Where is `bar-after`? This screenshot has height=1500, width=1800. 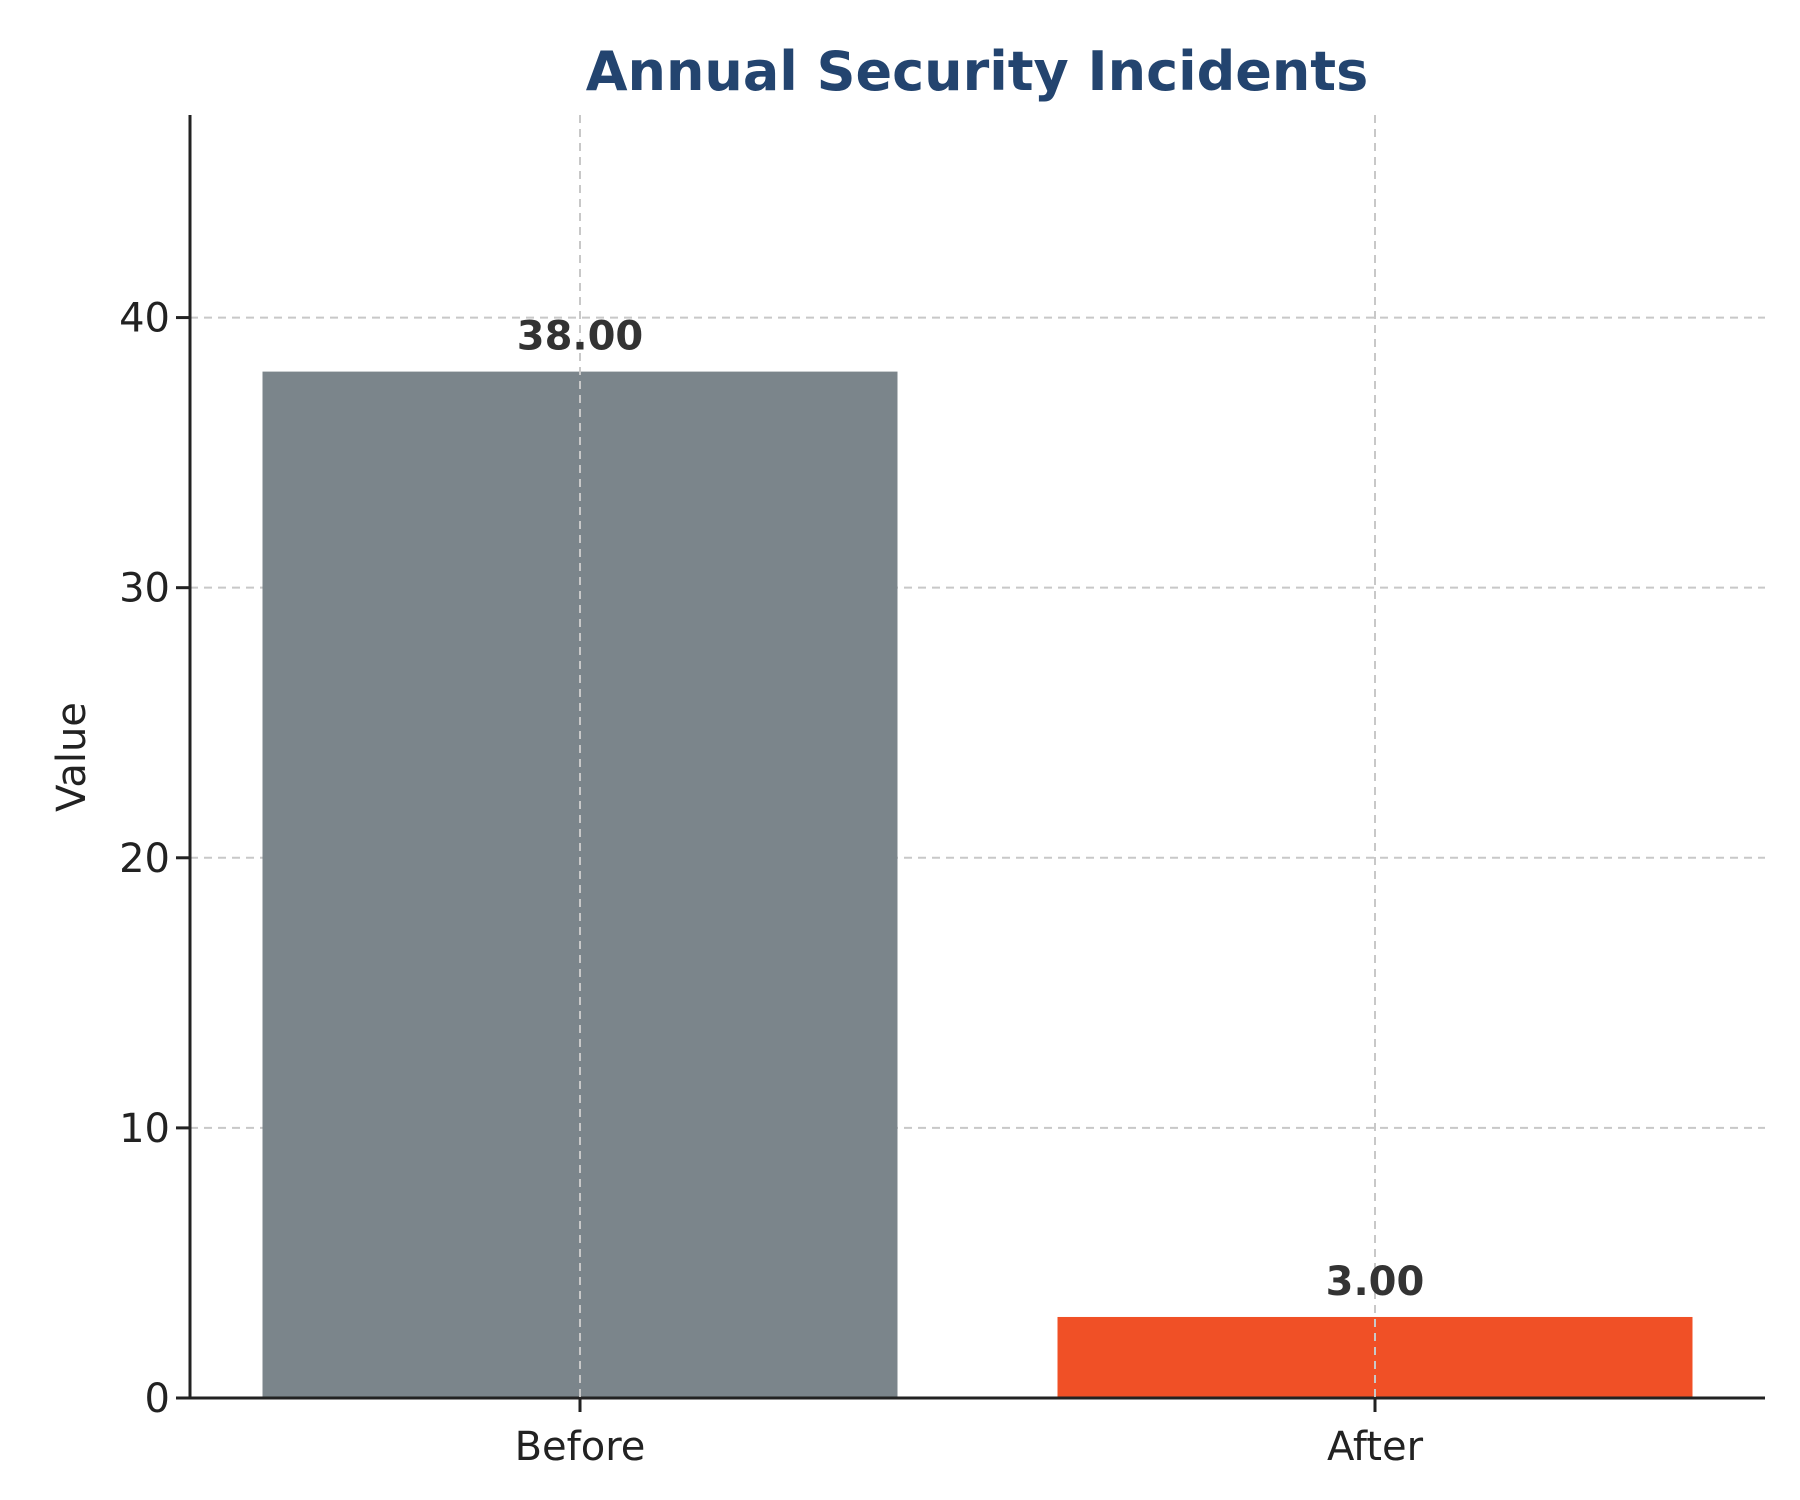 bar-after is located at coordinates (1375, 1357).